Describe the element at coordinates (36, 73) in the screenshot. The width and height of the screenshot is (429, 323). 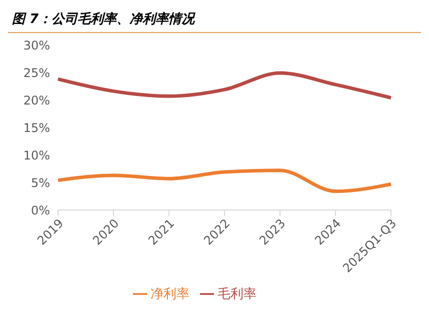
I see `y-tick-label: 25%` at that location.